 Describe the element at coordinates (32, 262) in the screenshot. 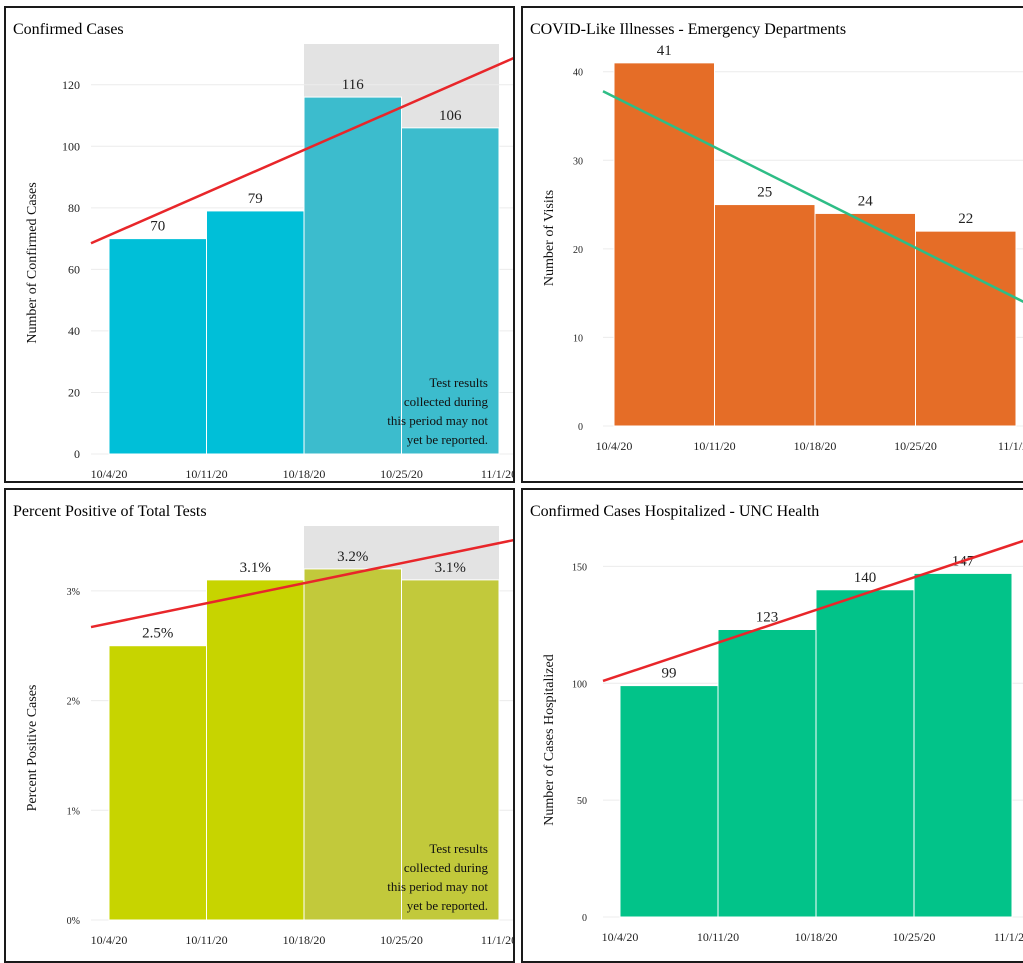

I see `y-axis-label: Number of Confirmed Cases` at that location.